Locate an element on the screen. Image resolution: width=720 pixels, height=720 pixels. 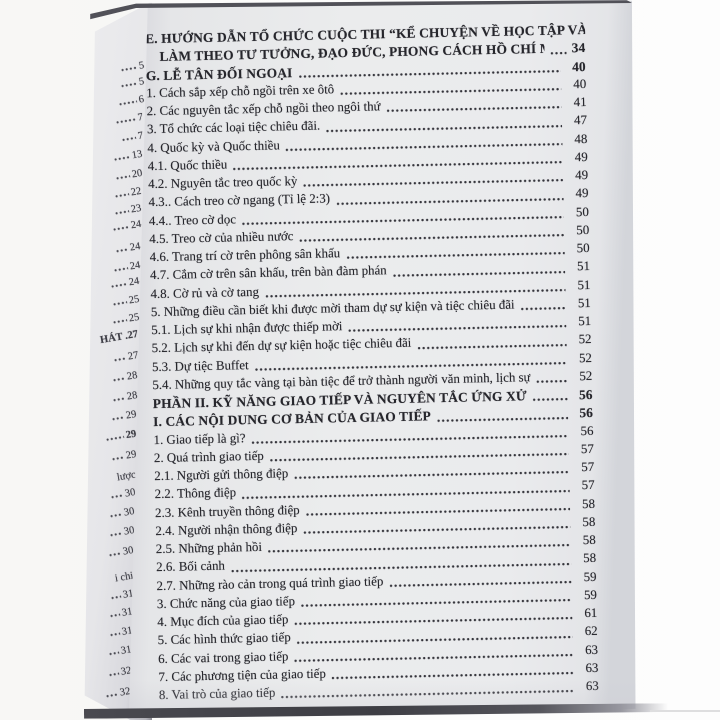
toc-entry-title: 2.5. Những phản hồi is located at coordinates (209, 548).